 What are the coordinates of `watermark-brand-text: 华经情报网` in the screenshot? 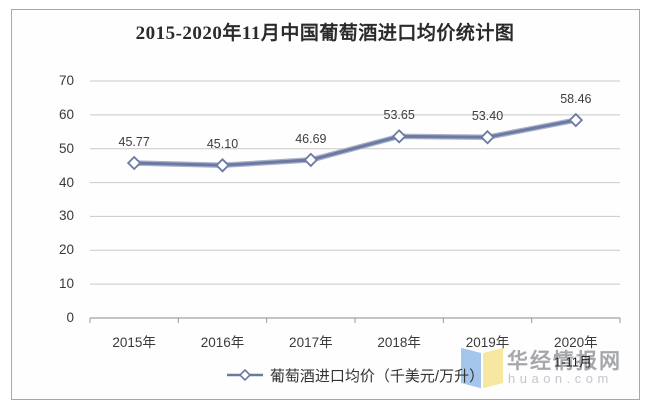 It's located at (564, 361).